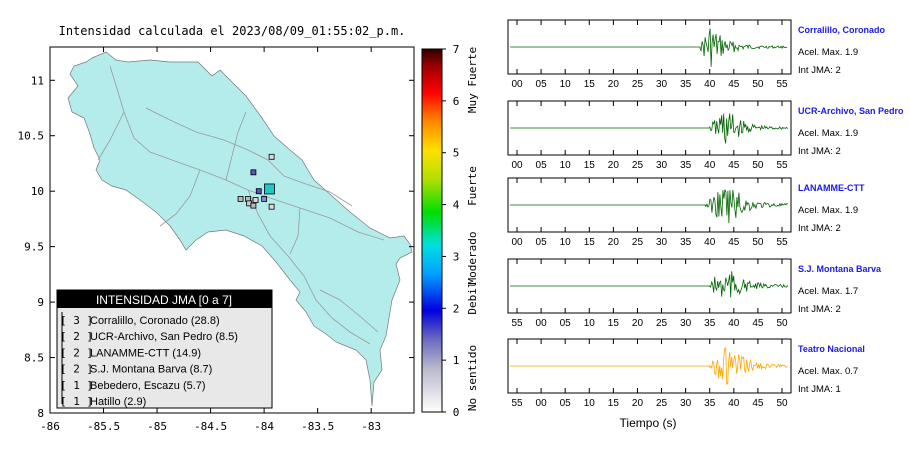 Image resolution: width=910 pixels, height=460 pixels. I want to click on legend-item-text: Bebedero, Escazu (5.7), so click(148, 386).